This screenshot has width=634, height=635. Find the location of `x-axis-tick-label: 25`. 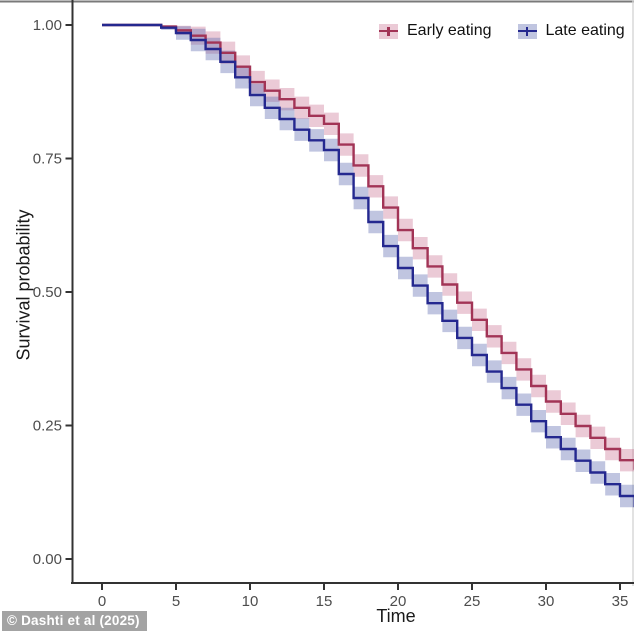

x-axis-tick-label: 25 is located at coordinates (472, 601).